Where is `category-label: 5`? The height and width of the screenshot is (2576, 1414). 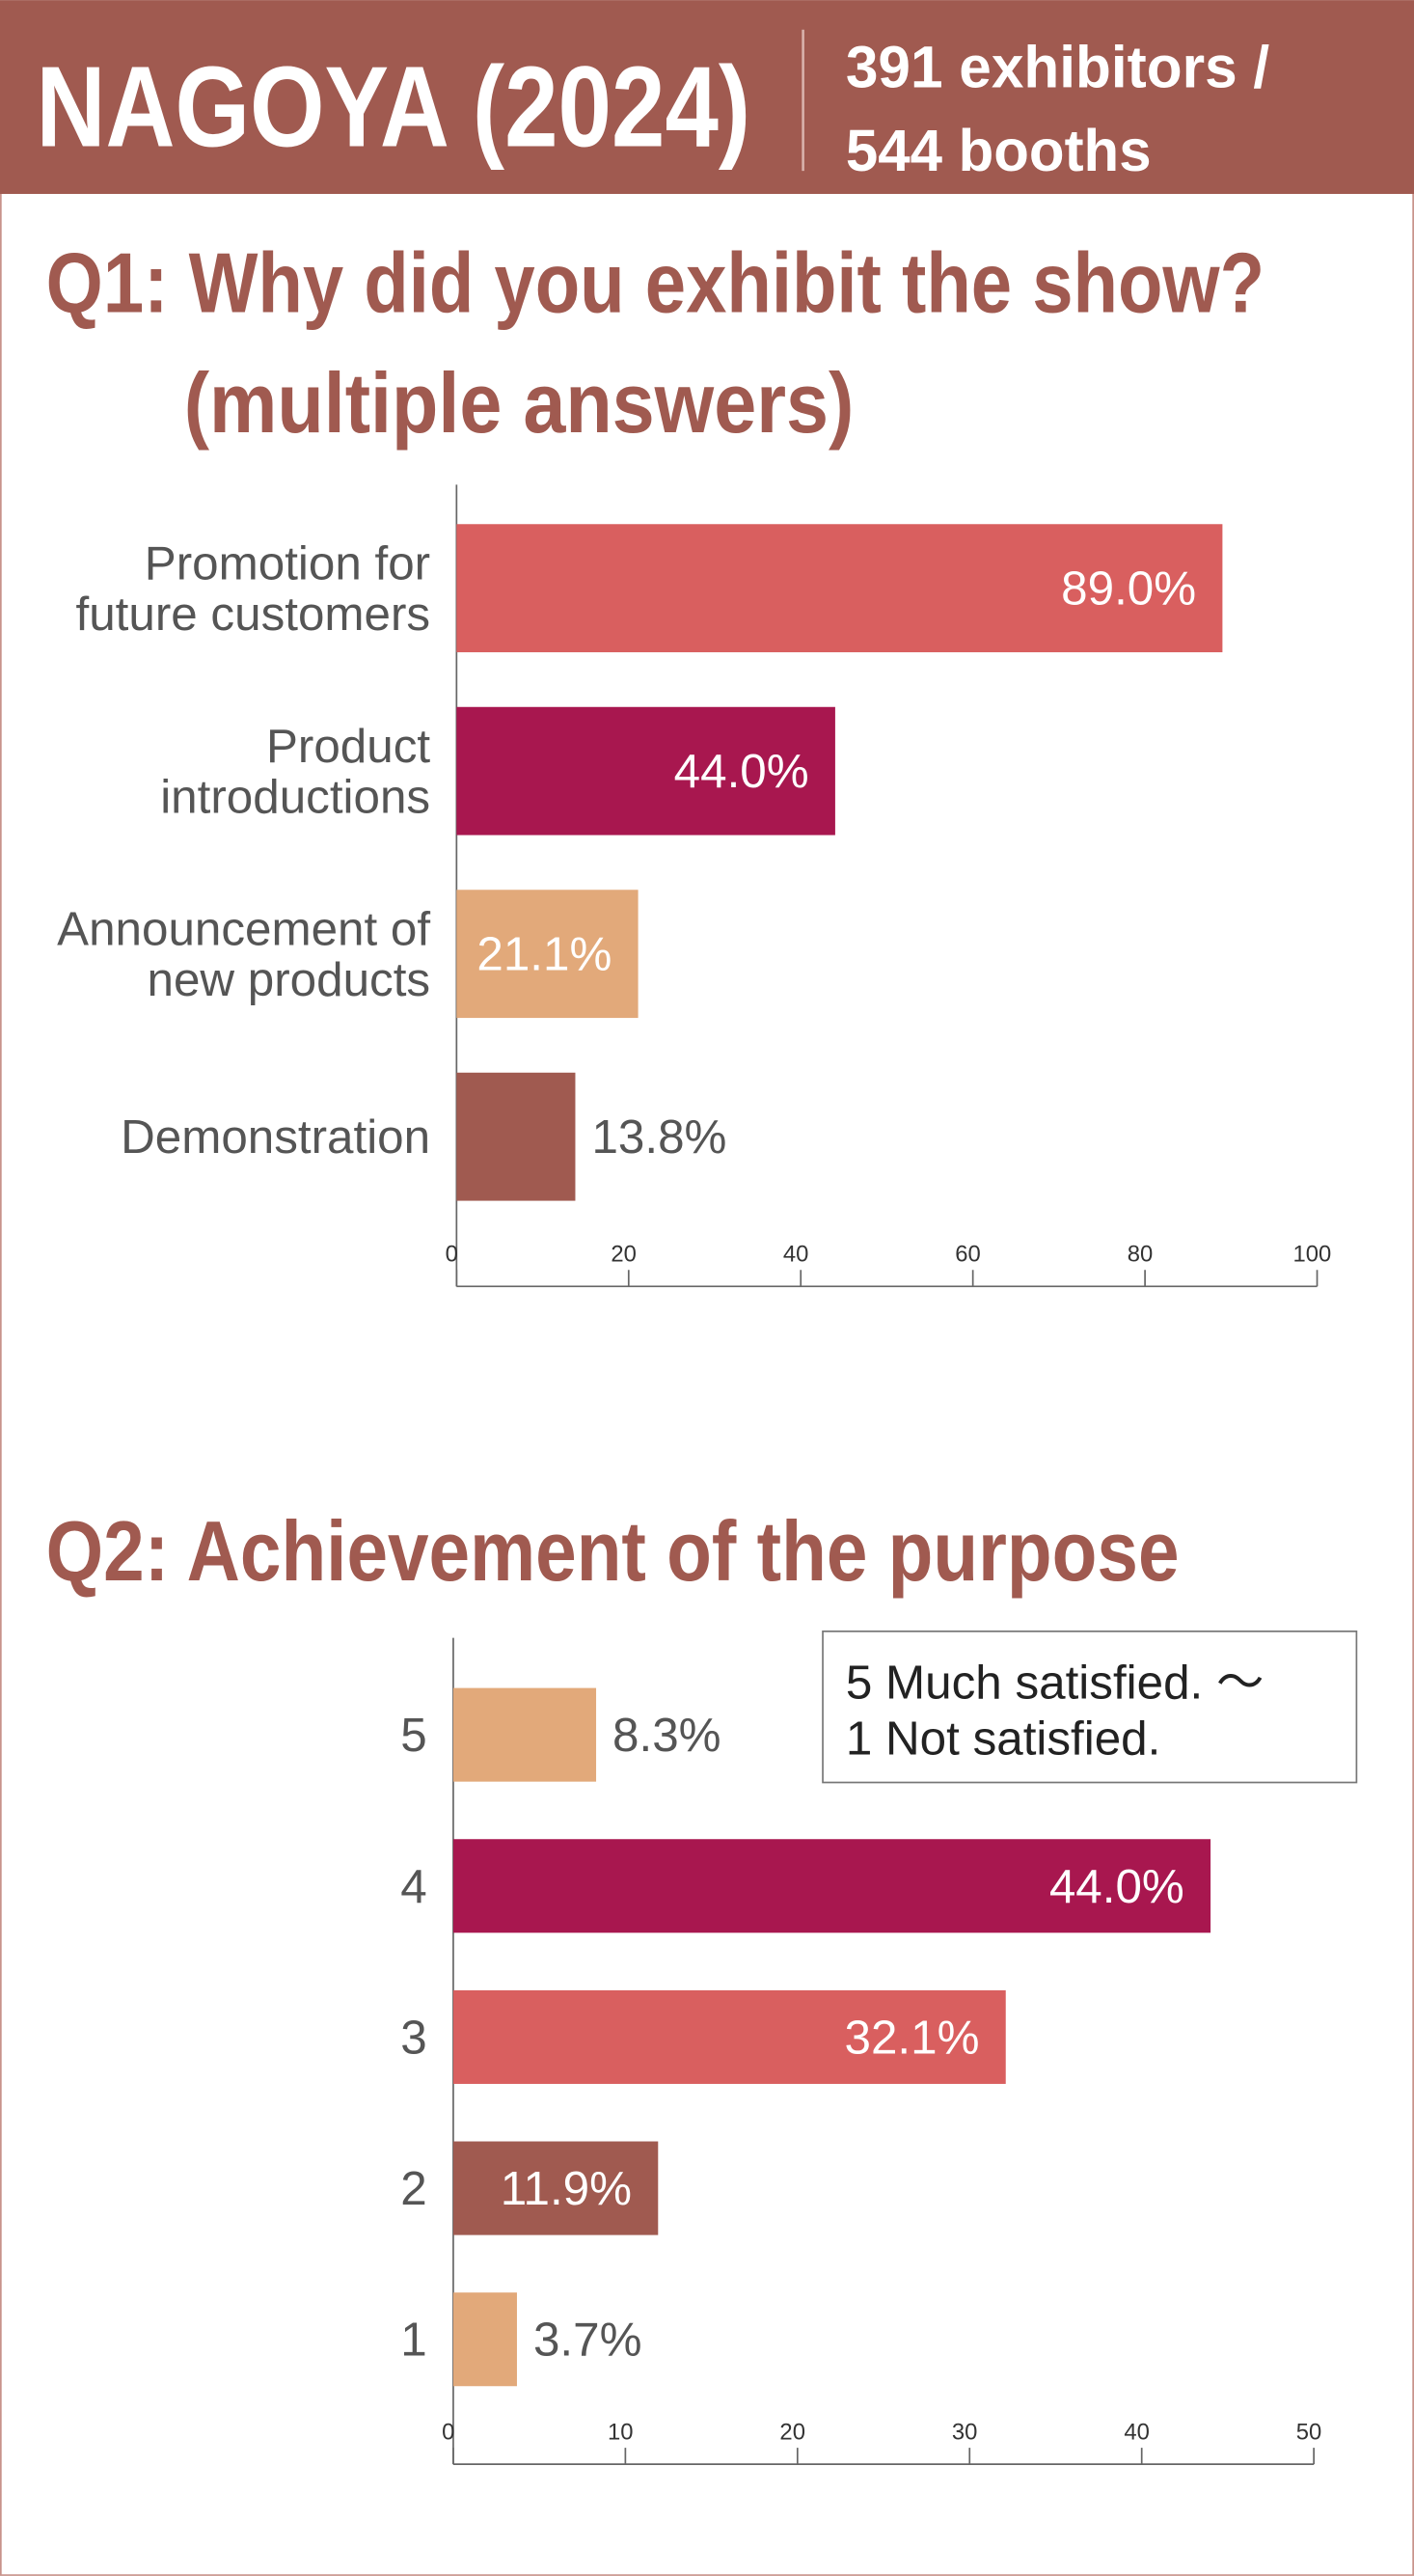
category-label: 5 is located at coordinates (413, 1735).